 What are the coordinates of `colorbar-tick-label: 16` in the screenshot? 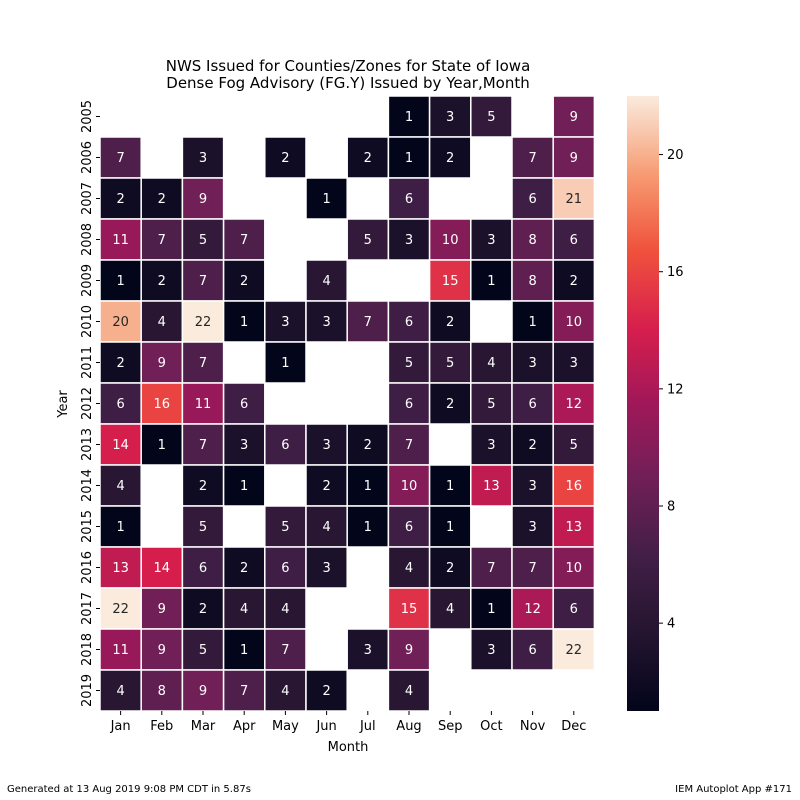 It's located at (675, 272).